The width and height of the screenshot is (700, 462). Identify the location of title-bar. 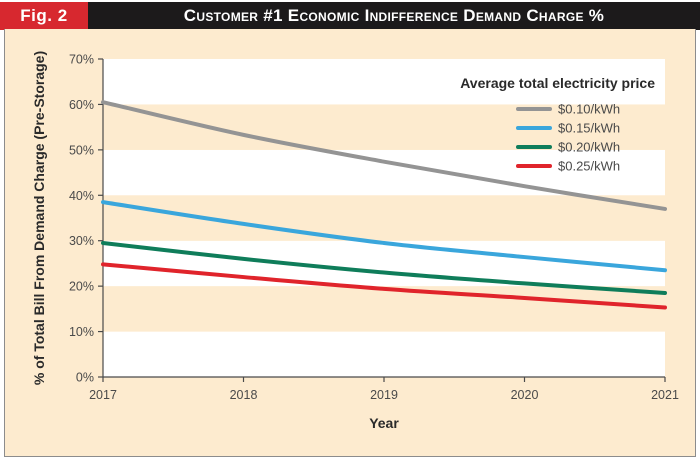
(350, 16).